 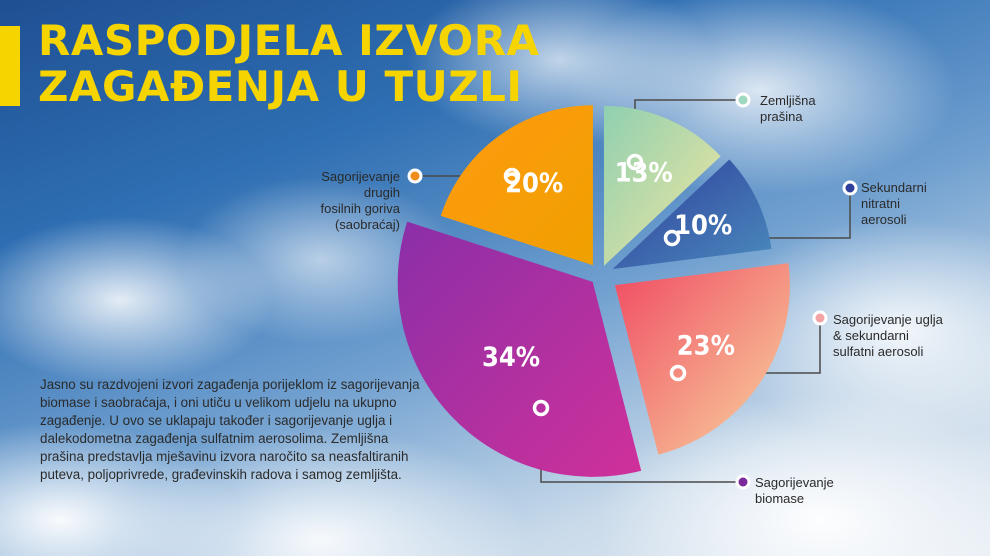 I want to click on label-zemljisna-prasina: Zemljišna prašina, so click(x=788, y=109).